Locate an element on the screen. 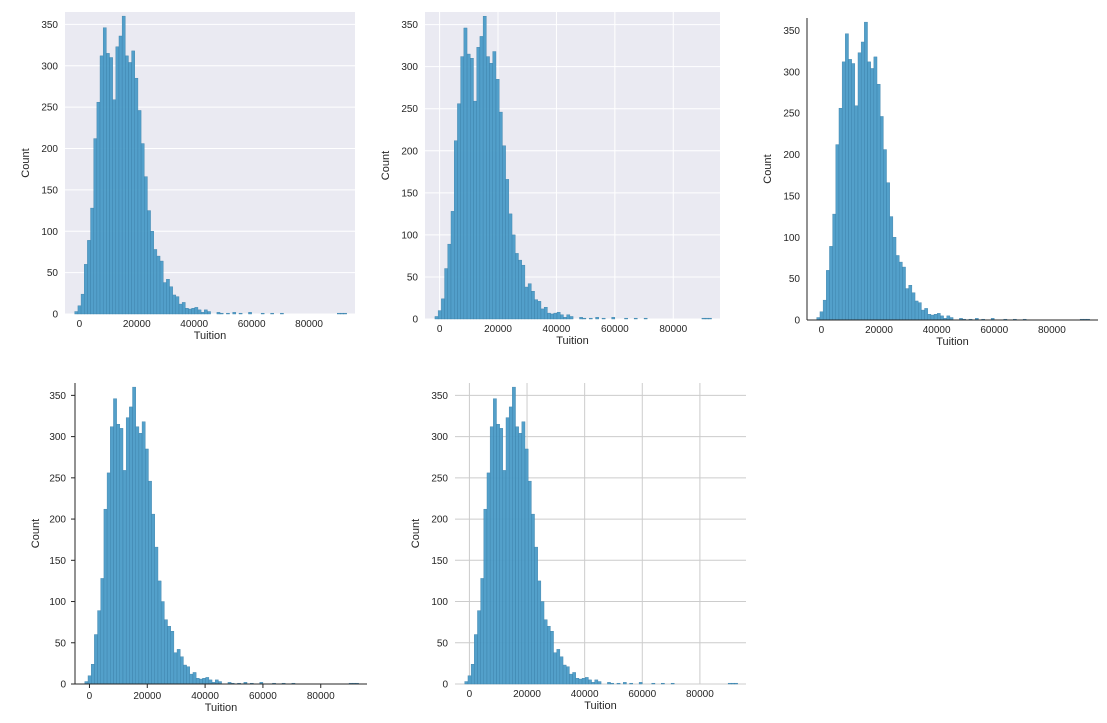  y-tick-label: 350 is located at coordinates (57, 396).